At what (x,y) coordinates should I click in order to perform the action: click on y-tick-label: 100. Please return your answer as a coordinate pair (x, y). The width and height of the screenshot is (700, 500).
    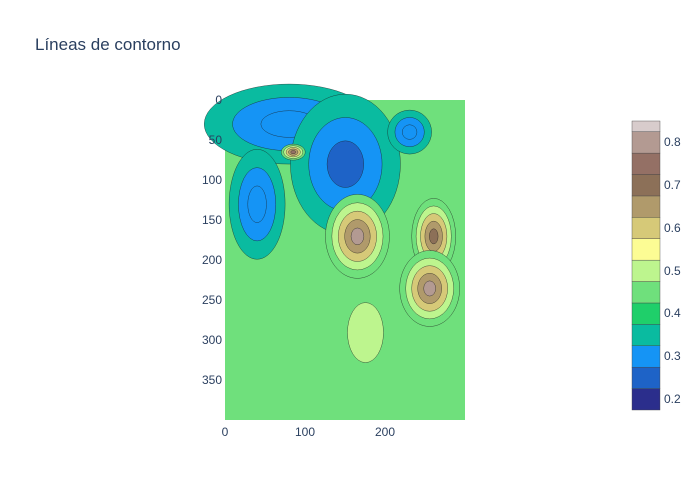
    Looking at the image, I should click on (212, 180).